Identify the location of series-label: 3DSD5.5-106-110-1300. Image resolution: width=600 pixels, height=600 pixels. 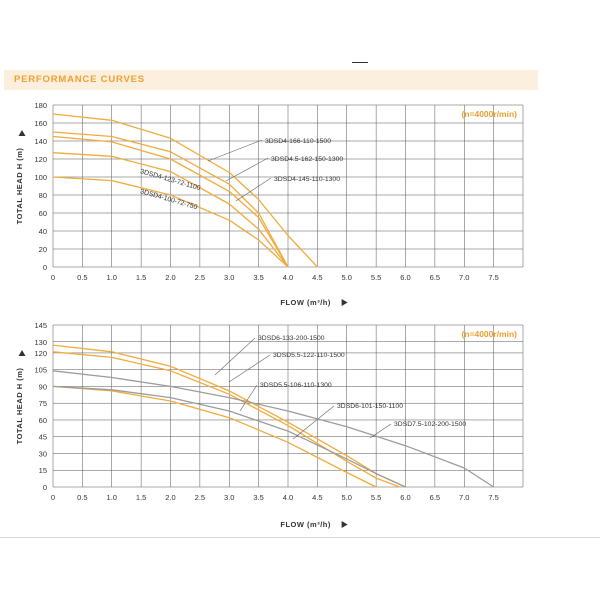
(296, 385).